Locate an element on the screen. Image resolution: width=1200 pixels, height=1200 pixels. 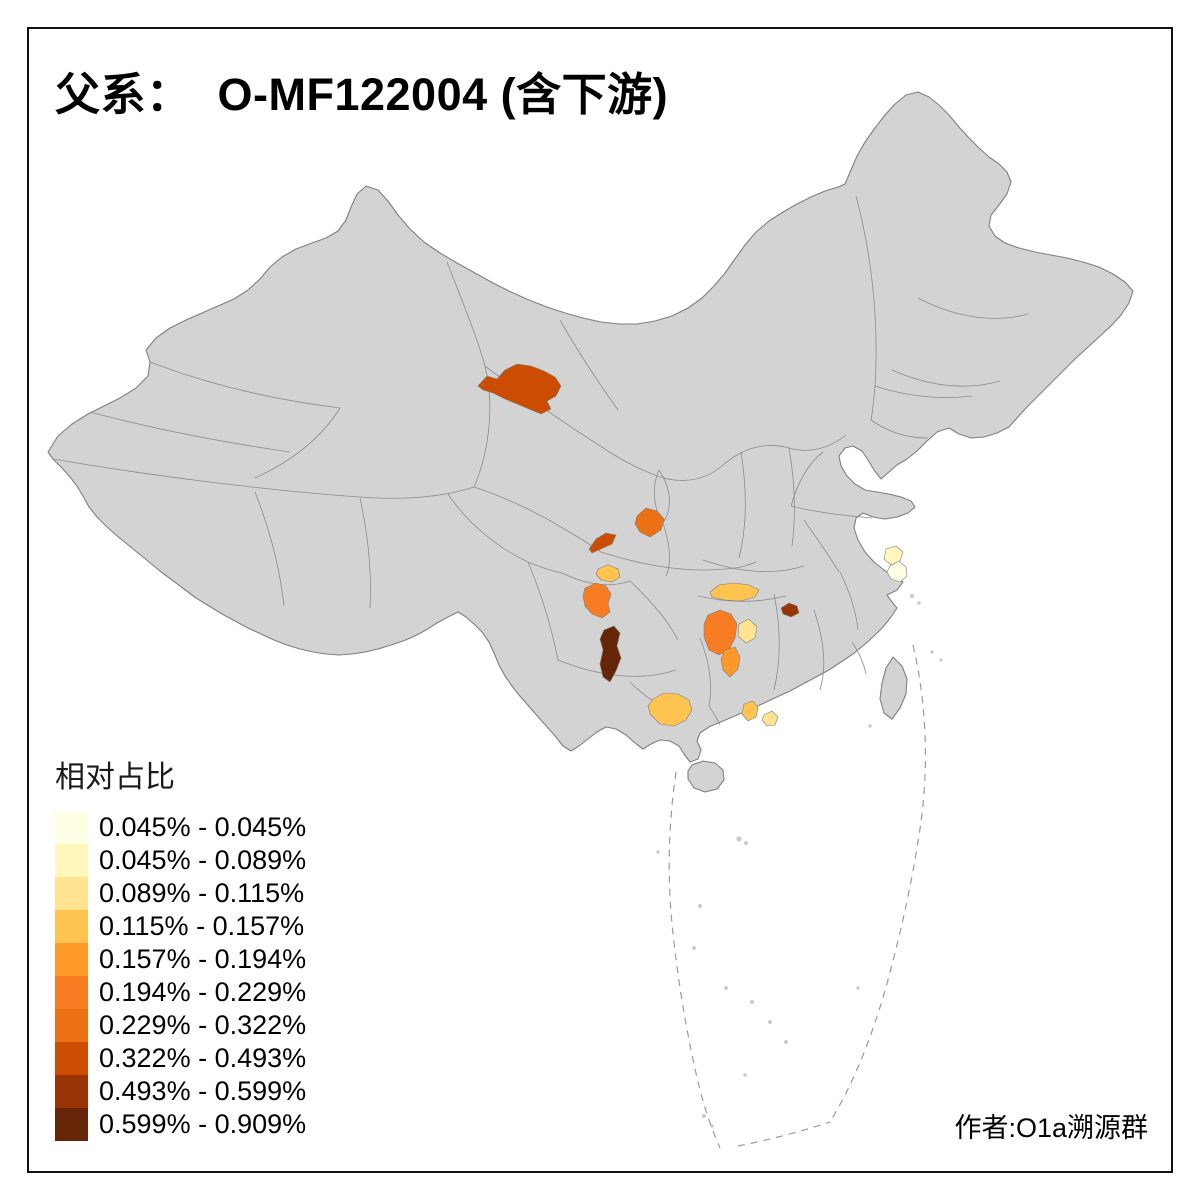
legend-row: 0.322% - 0.493% is located at coordinates (180, 1058).